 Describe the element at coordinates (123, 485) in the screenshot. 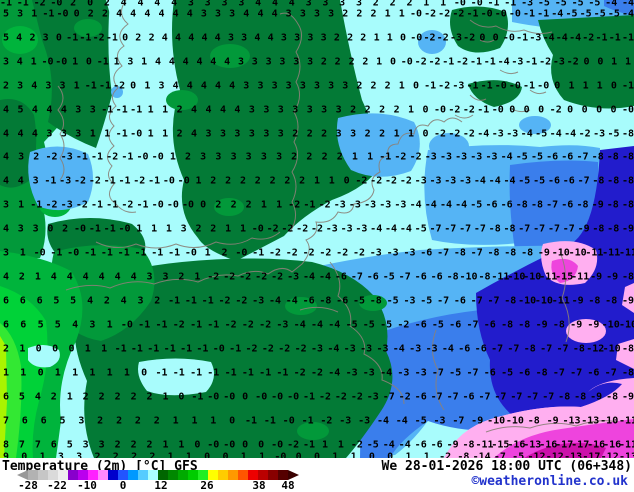

I see `scale-tick: 0` at that location.